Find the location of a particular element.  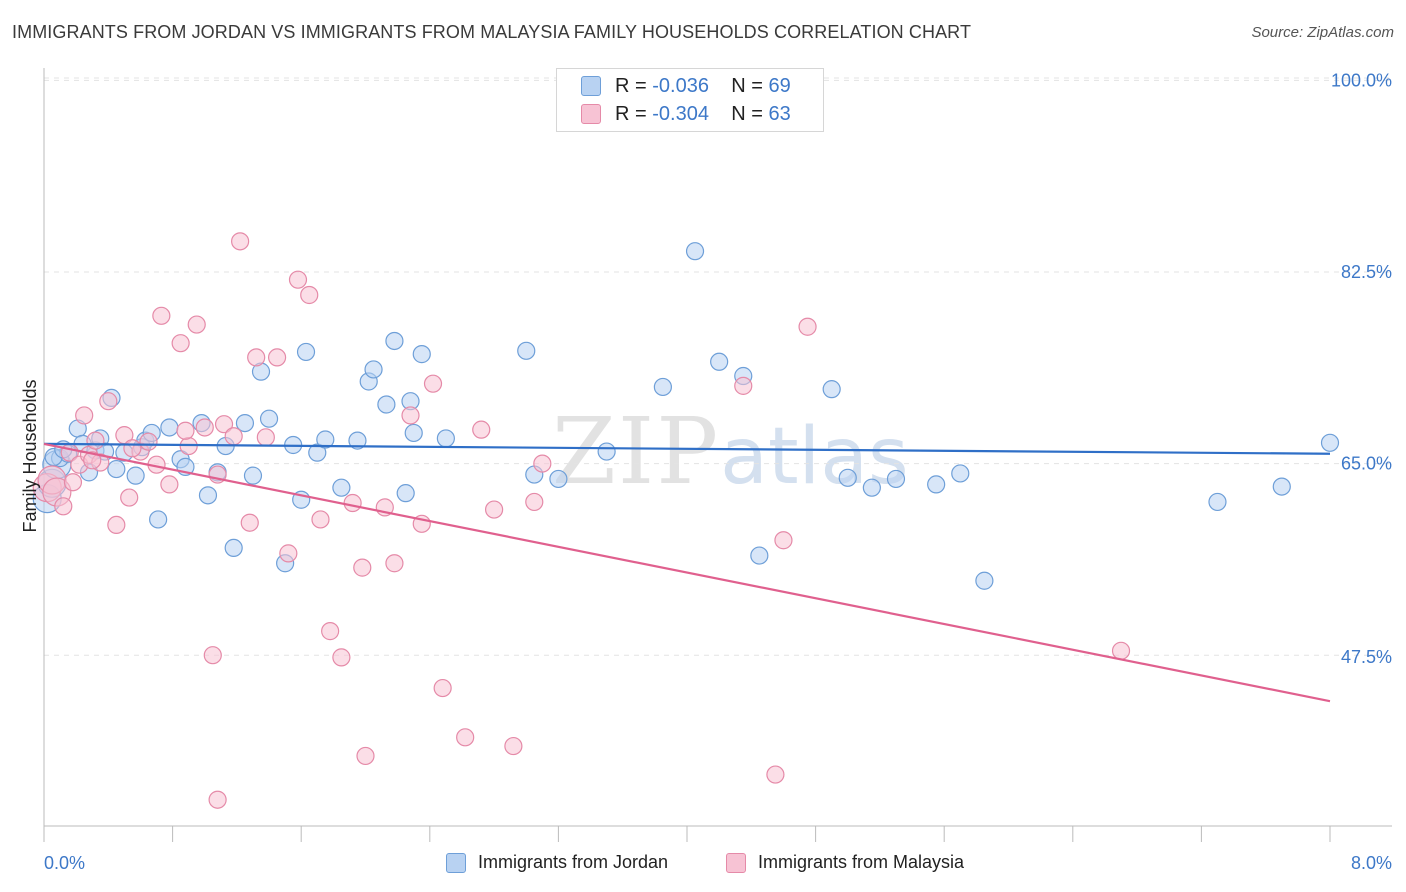

jordan-trend-line is located at coordinates (687, 448).